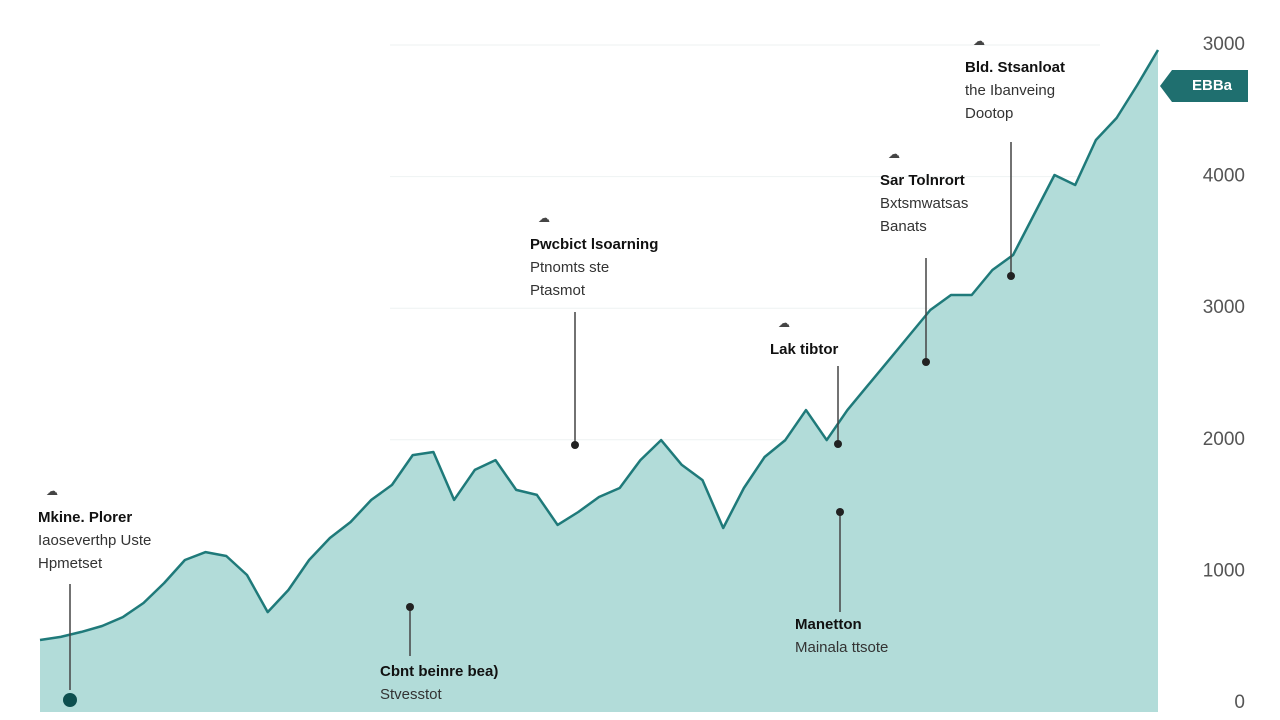 The height and width of the screenshot is (720, 1280). What do you see at coordinates (828, 624) in the screenshot?
I see `annotation-text: Manetton` at bounding box center [828, 624].